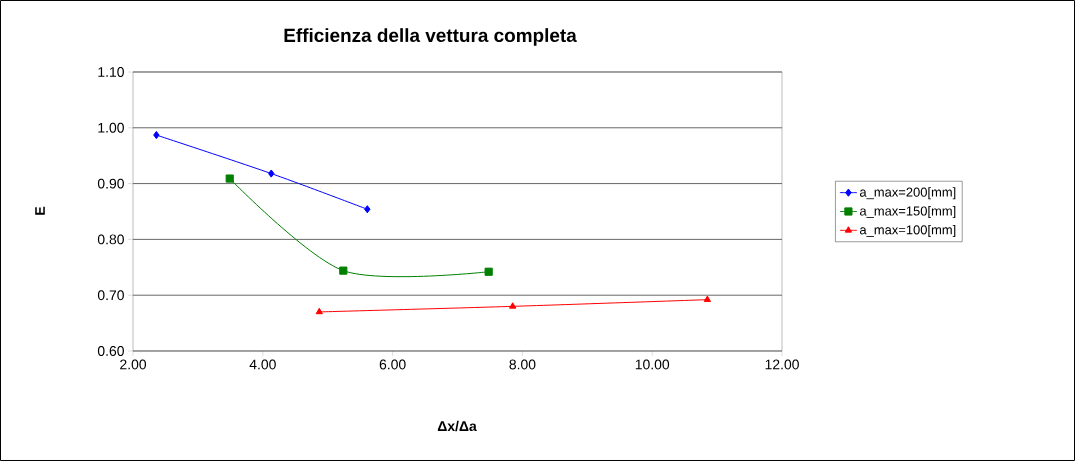  Describe the element at coordinates (907, 230) in the screenshot. I see `legend-label: a_max=100[mm]` at that location.